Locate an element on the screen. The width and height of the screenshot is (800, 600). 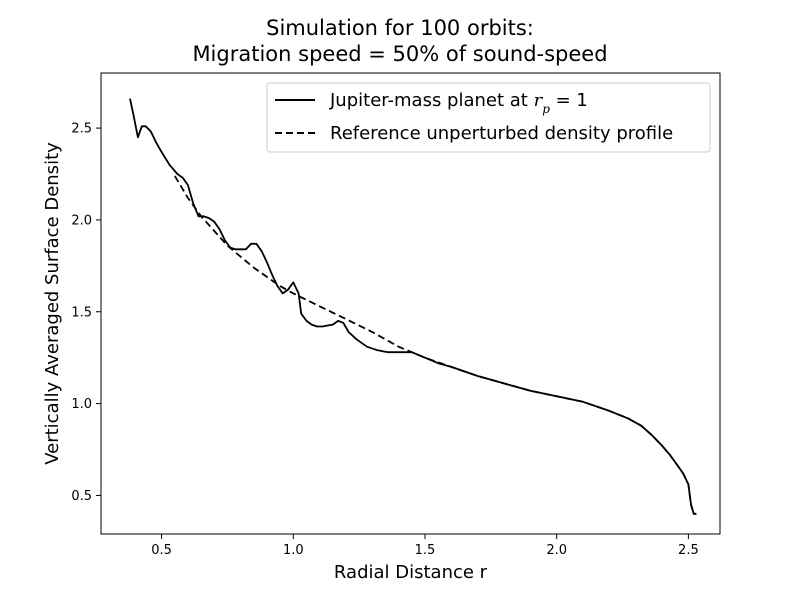
y-tick-2: 1.5 is located at coordinates (86, 312).